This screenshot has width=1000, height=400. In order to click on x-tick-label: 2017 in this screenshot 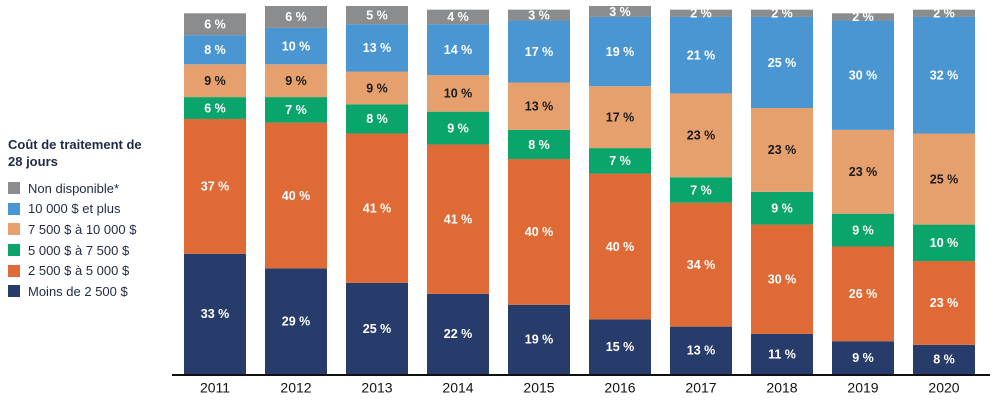, I will do `click(700, 388)`.